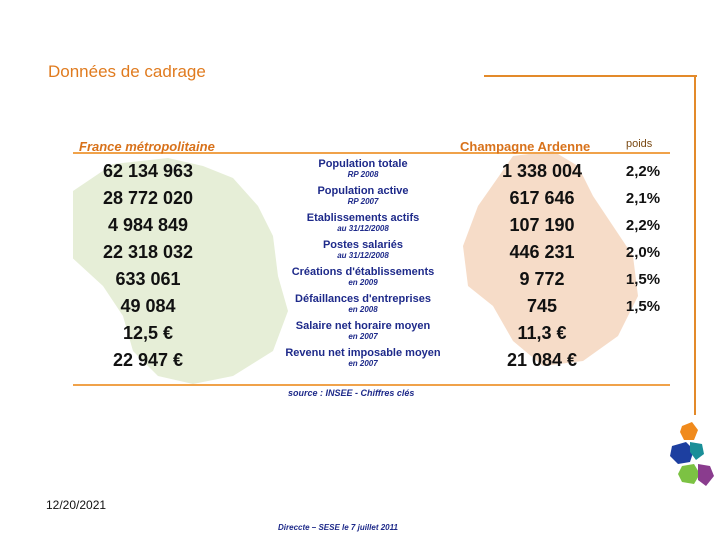  What do you see at coordinates (363, 191) in the screenshot?
I see `indicator-label: Population active` at bounding box center [363, 191].